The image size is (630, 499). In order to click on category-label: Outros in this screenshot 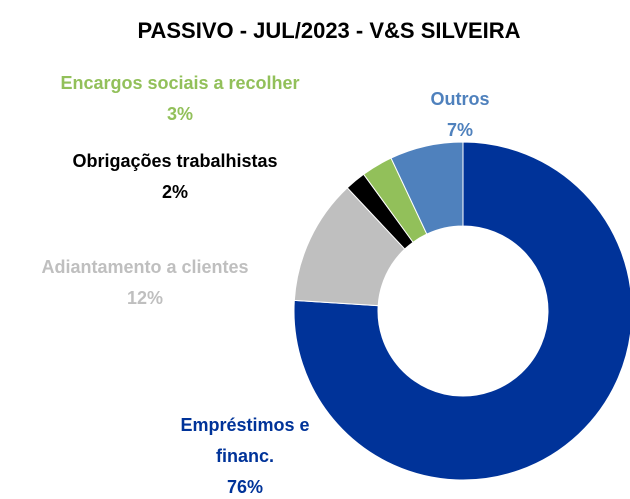, I will do `click(460, 99)`.